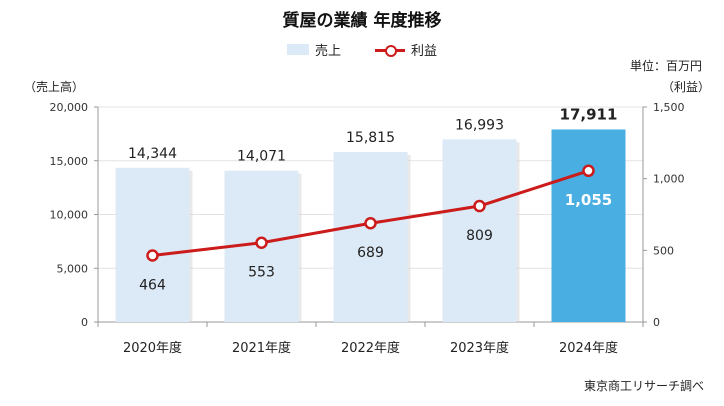  What do you see at coordinates (479, 348) in the screenshot?
I see `x-axis-tick-label: 2023年度` at bounding box center [479, 348].